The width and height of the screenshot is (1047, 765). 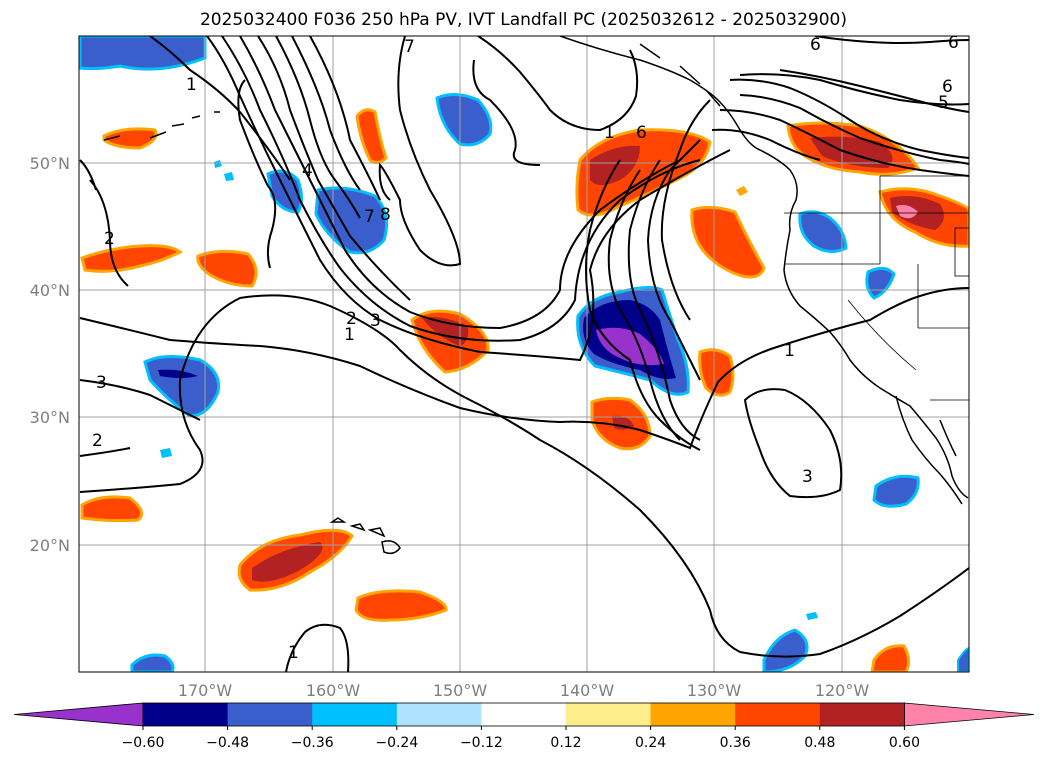 What do you see at coordinates (385, 215) in the screenshot?
I see `contour-label: 8` at bounding box center [385, 215].